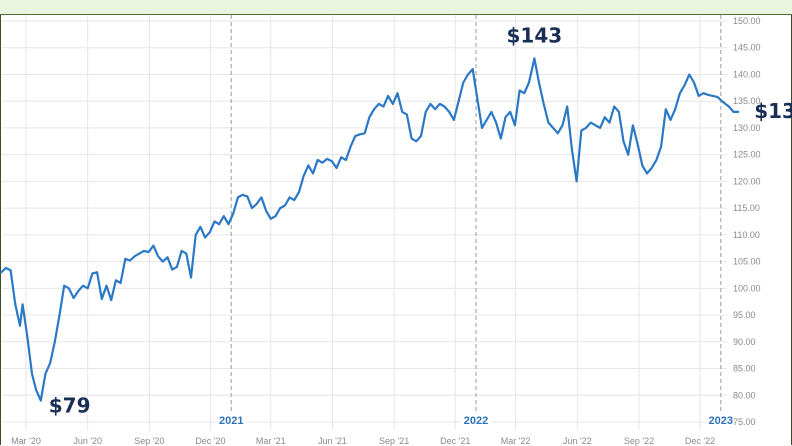  I want to click on y-tick-label: 85.00, so click(744, 369).